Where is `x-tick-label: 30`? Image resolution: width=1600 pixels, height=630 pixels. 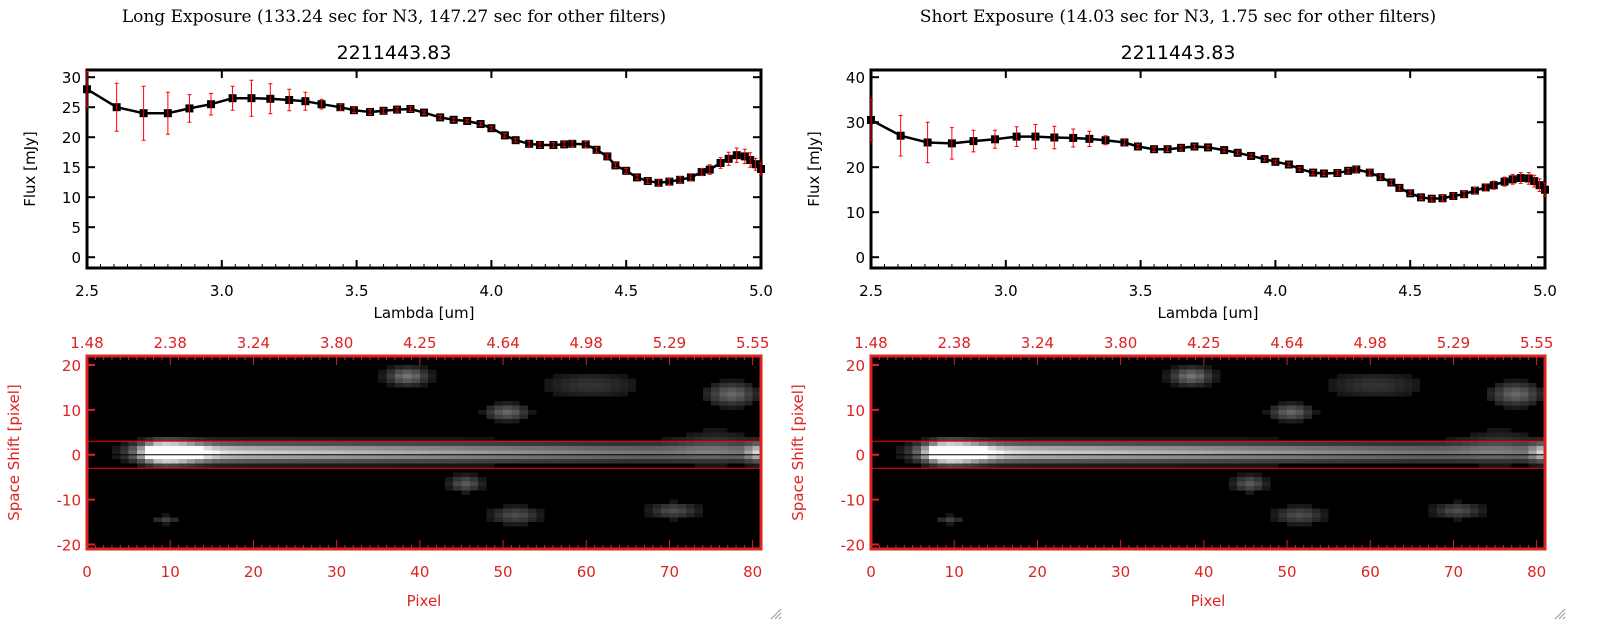
x-tick-label: 30 is located at coordinates (336, 572).